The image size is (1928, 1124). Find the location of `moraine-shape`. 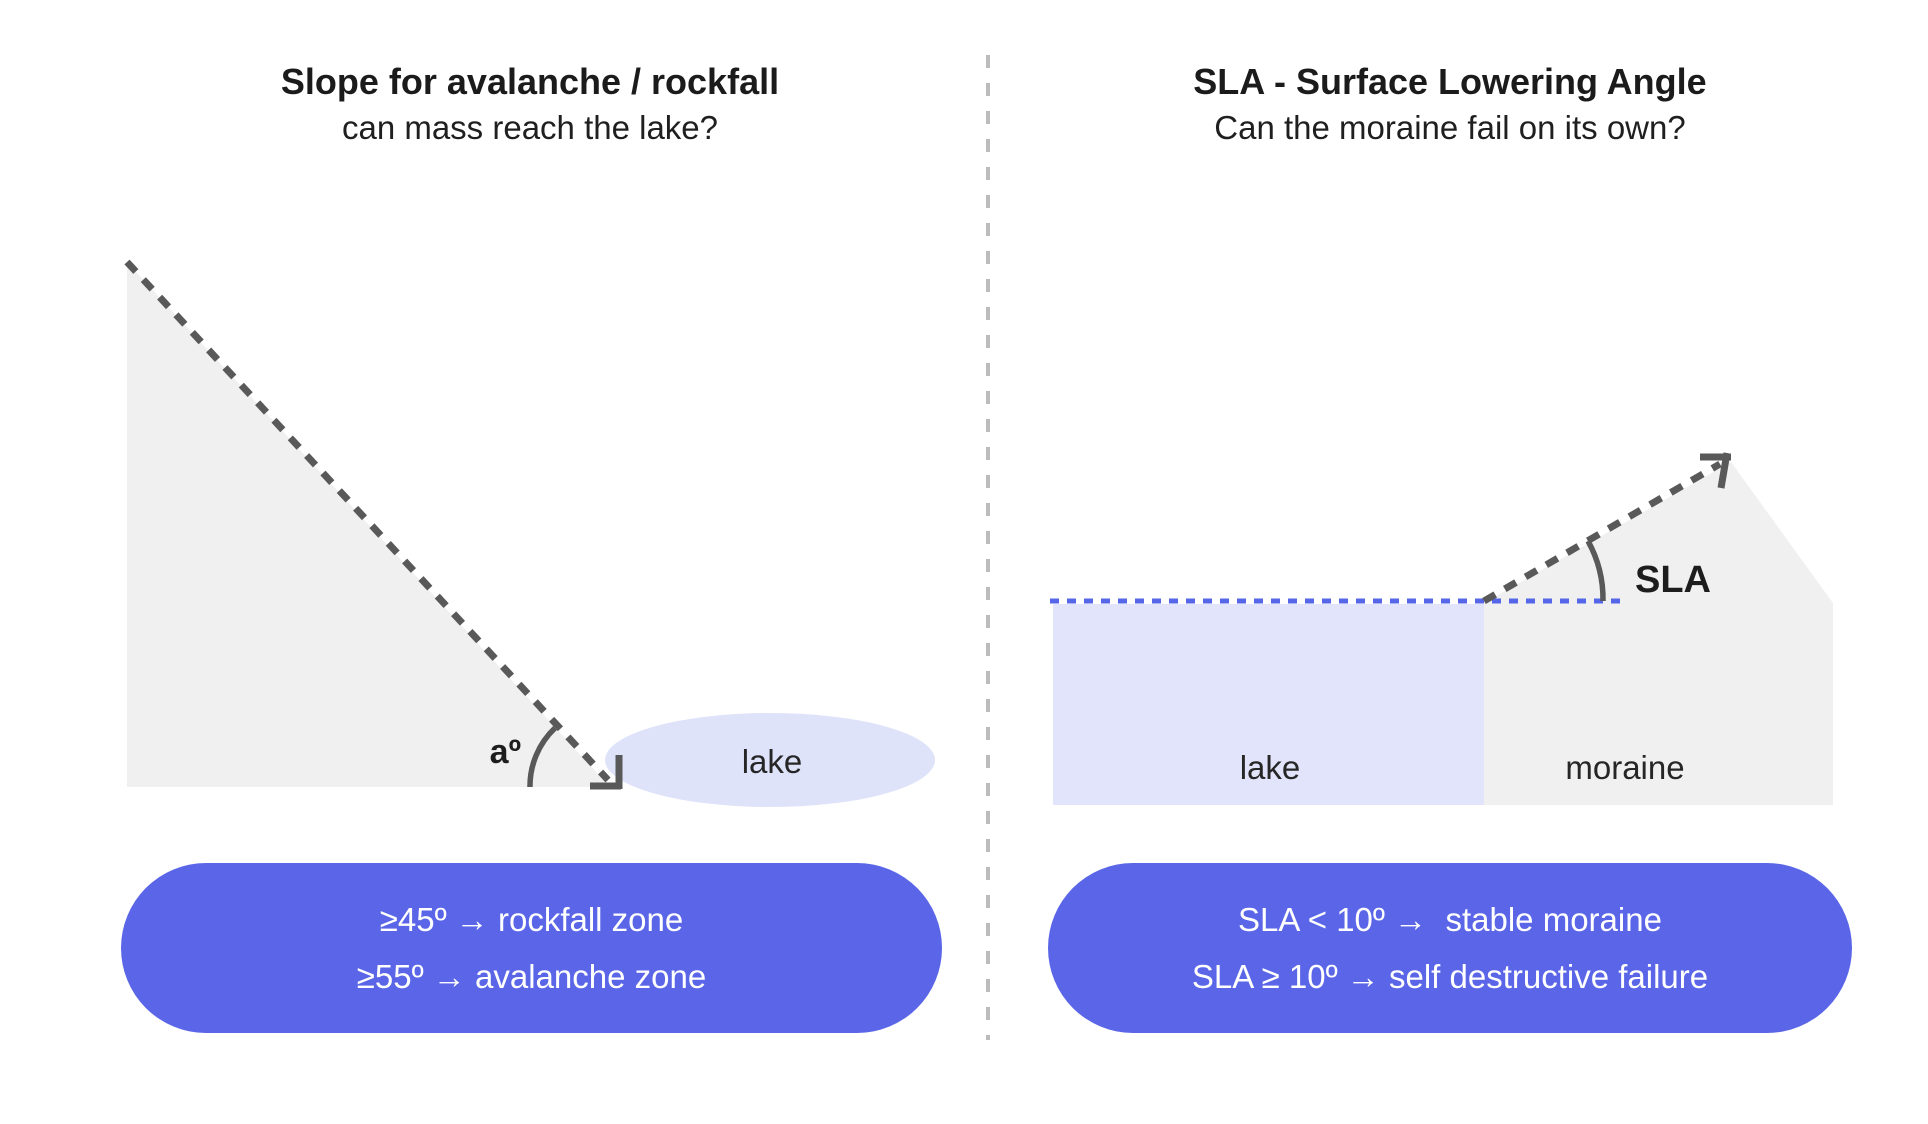

moraine-shape is located at coordinates (1658, 633).